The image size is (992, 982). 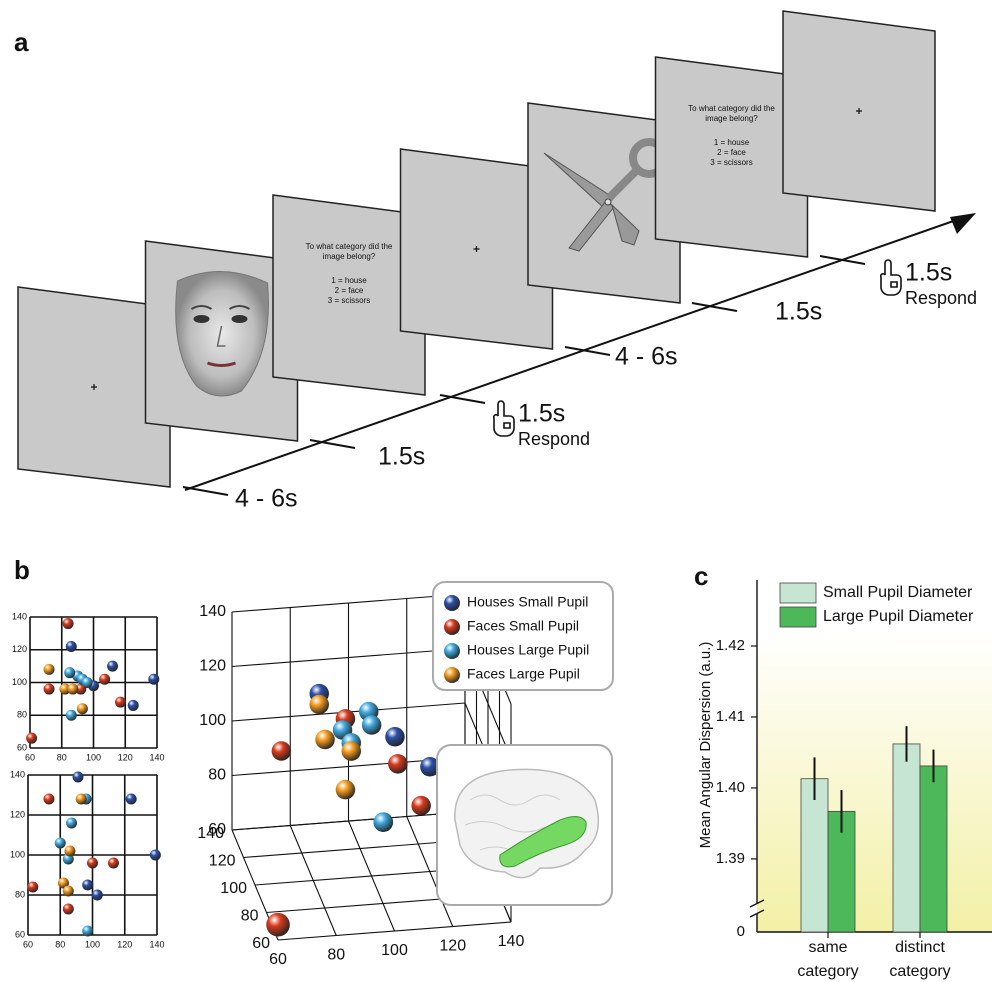 What do you see at coordinates (543, 842) in the screenshot?
I see `brain-region` at bounding box center [543, 842].